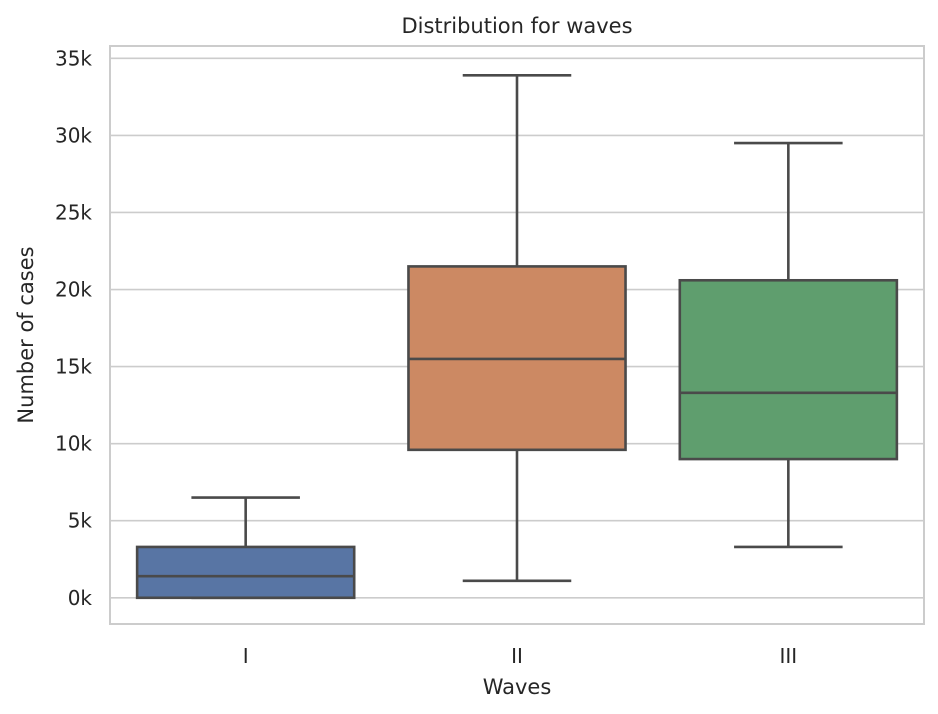 This screenshot has width=938, height=714. I want to click on x-tick-labels: I II III, so click(520, 656).